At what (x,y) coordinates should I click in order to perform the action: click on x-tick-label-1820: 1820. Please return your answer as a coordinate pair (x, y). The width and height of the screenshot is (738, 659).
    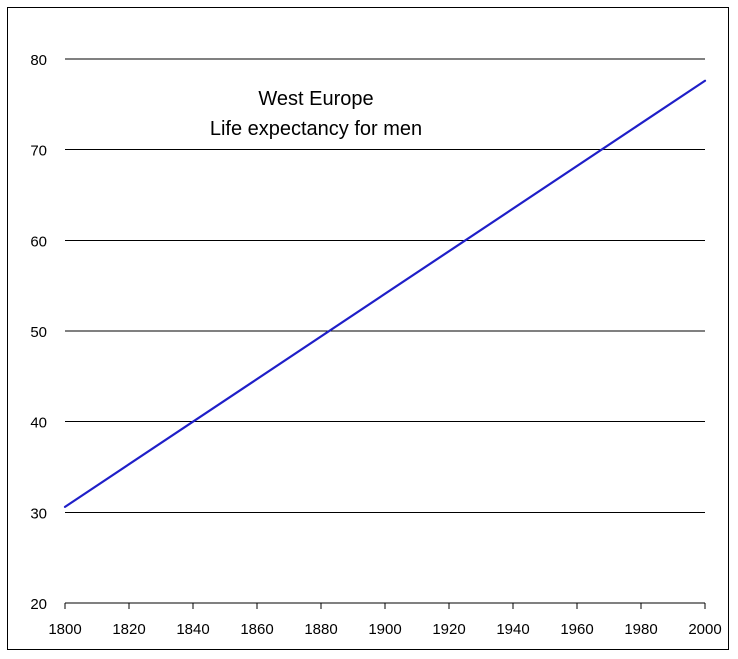
    Looking at the image, I should click on (128, 629).